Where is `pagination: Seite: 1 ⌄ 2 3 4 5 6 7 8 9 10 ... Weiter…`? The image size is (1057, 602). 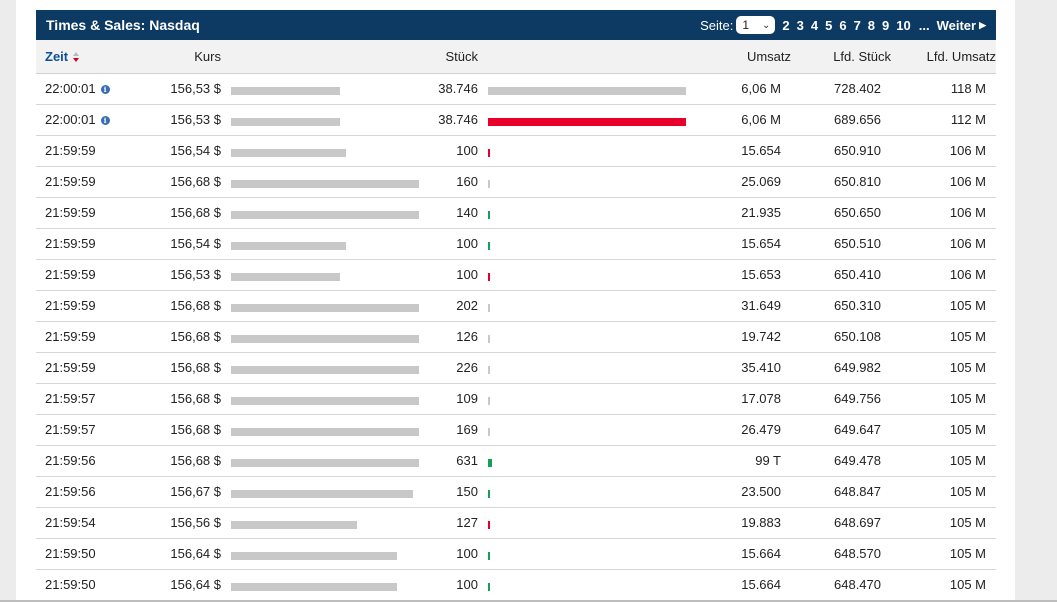
pagination: Seite: 1 ⌄ 2 3 4 5 6 7 8 9 10 ... Weiter… is located at coordinates (843, 25).